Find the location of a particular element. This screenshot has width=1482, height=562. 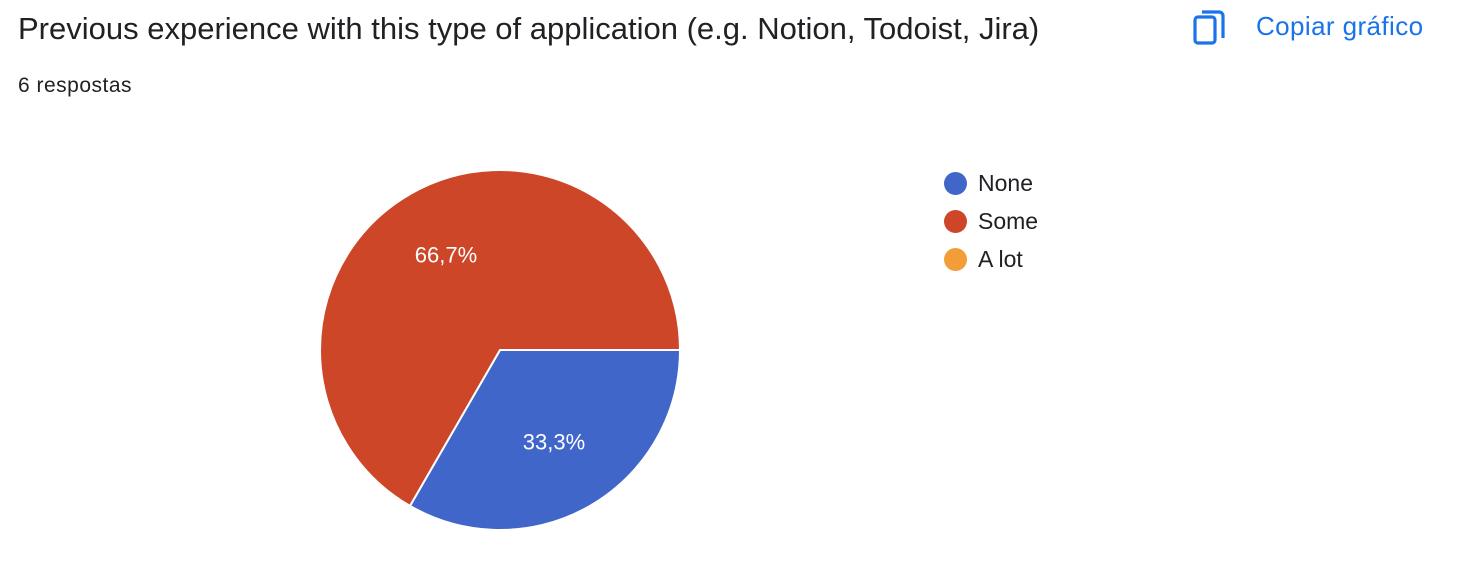

legend-label-a-lot: A lot is located at coordinates (1000, 258).